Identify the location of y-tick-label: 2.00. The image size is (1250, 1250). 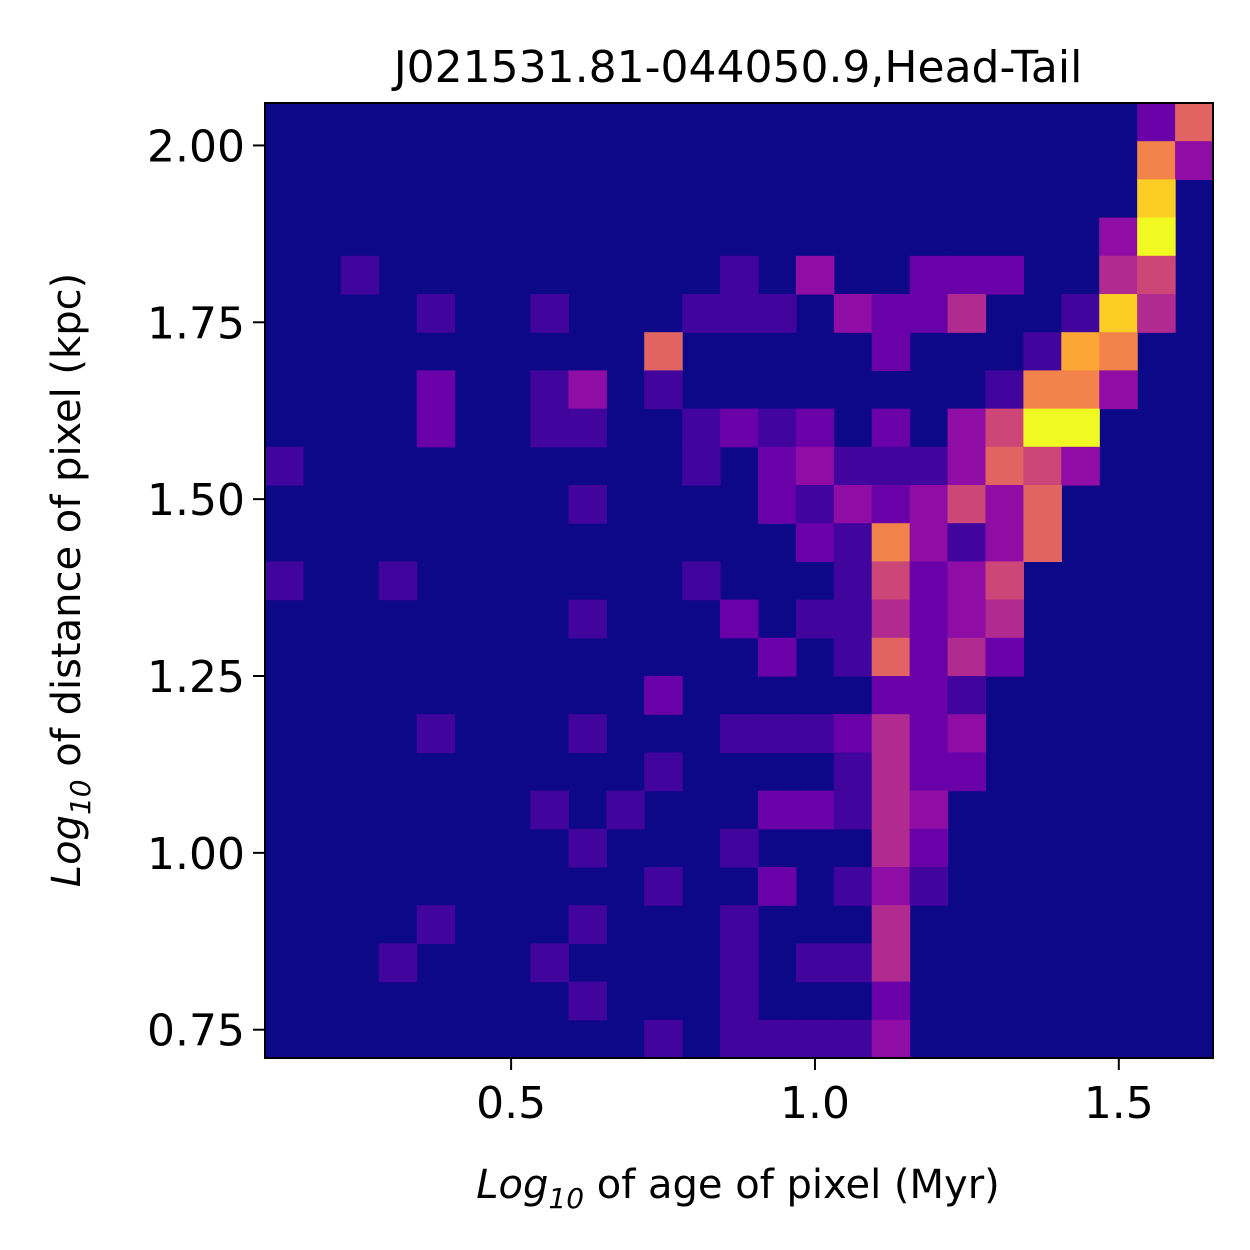
(196, 146).